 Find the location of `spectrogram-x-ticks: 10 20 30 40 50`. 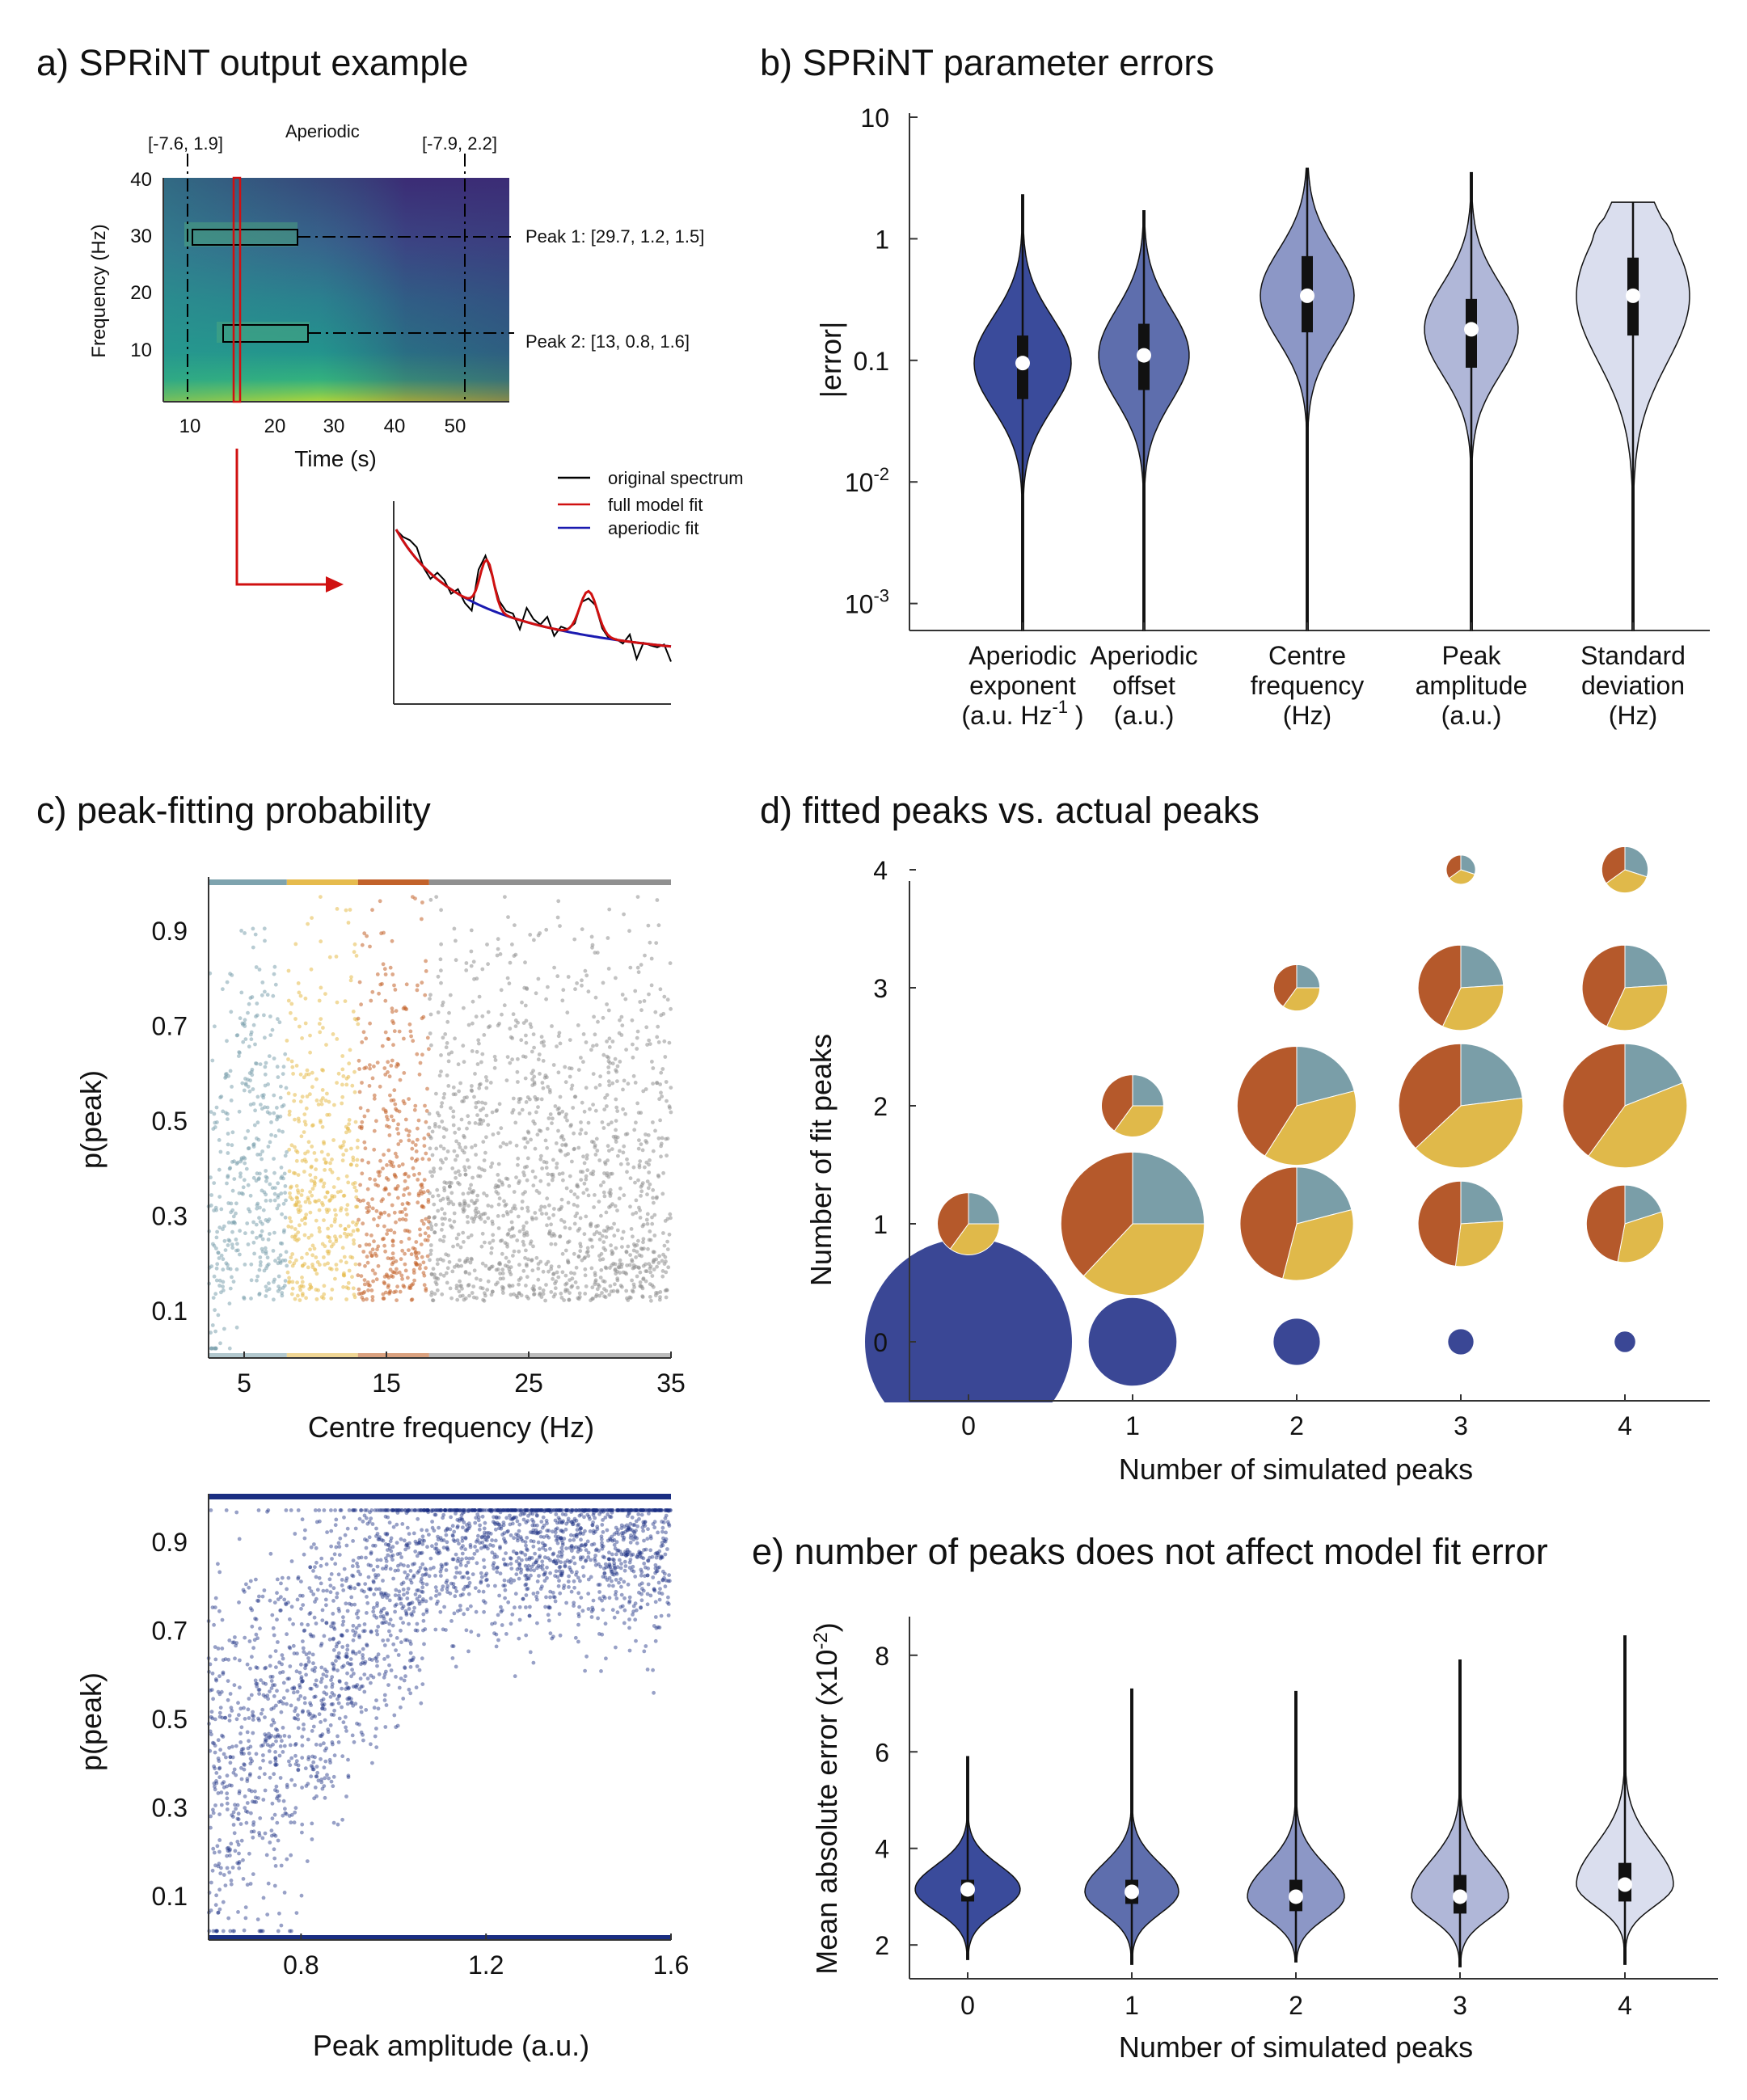

spectrogram-x-ticks: 10 20 30 40 50 is located at coordinates (322, 426).